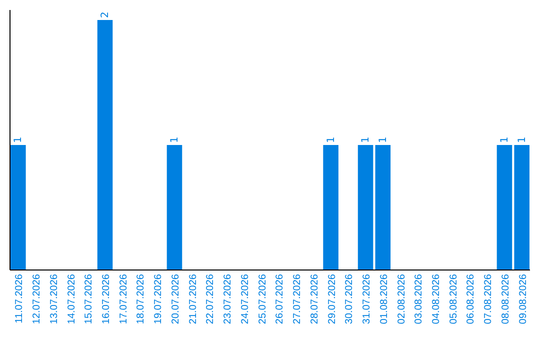 The width and height of the screenshot is (540, 340). Describe the element at coordinates (367, 299) in the screenshot. I see `x-tick-label: 31.07.2026` at that location.